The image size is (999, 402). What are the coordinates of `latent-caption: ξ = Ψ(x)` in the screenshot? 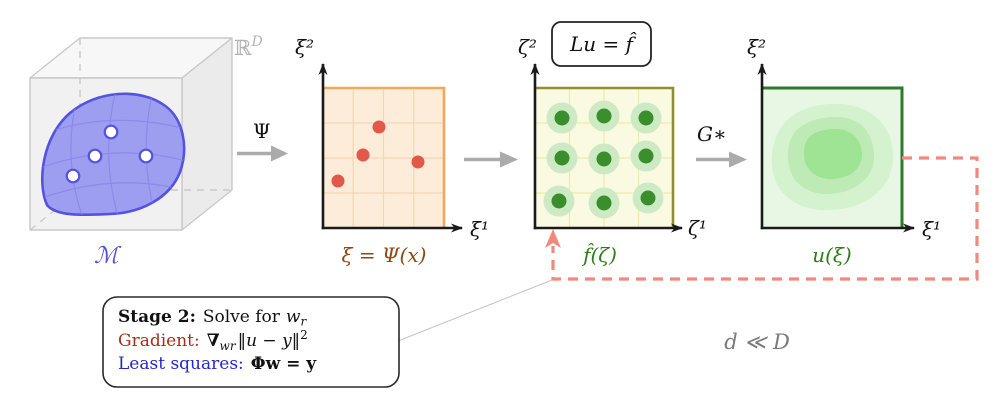 It's located at (384, 255).